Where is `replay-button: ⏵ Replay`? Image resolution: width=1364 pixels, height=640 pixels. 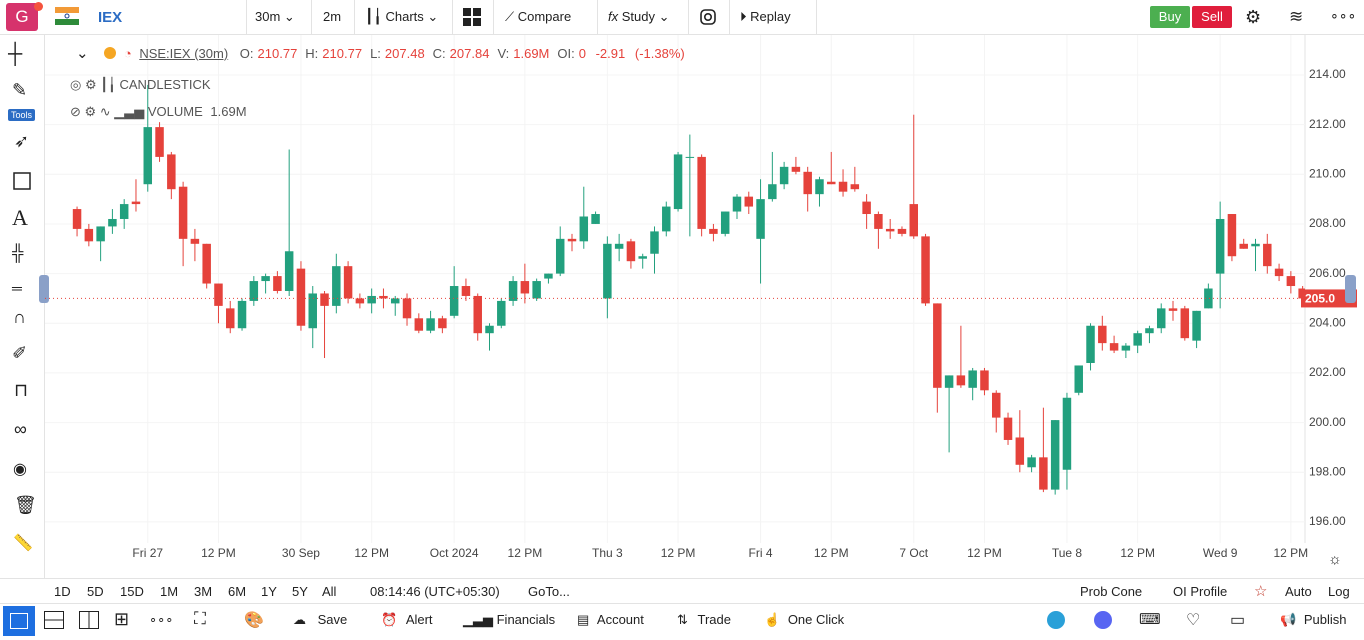
replay-button: ⏵ Replay is located at coordinates (765, 16).